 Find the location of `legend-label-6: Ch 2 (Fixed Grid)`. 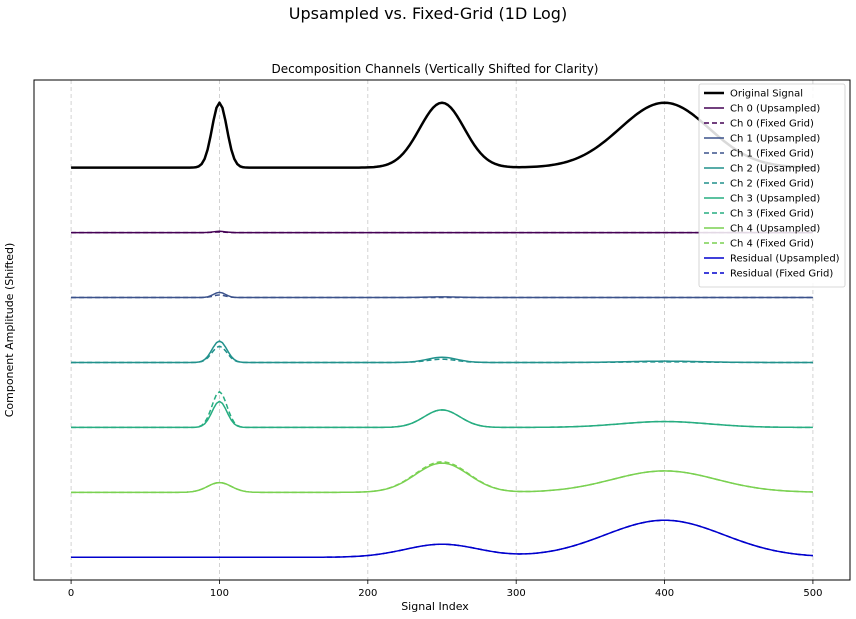

legend-label-6: Ch 2 (Fixed Grid) is located at coordinates (772, 184).